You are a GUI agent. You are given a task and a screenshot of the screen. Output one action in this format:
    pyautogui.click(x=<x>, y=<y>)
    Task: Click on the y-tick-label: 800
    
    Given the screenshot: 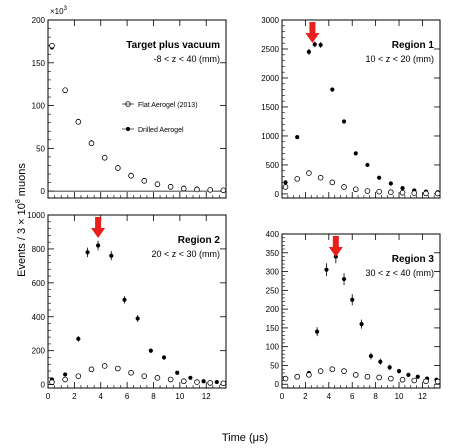 What is the action you would take?
    pyautogui.click(x=39, y=249)
    